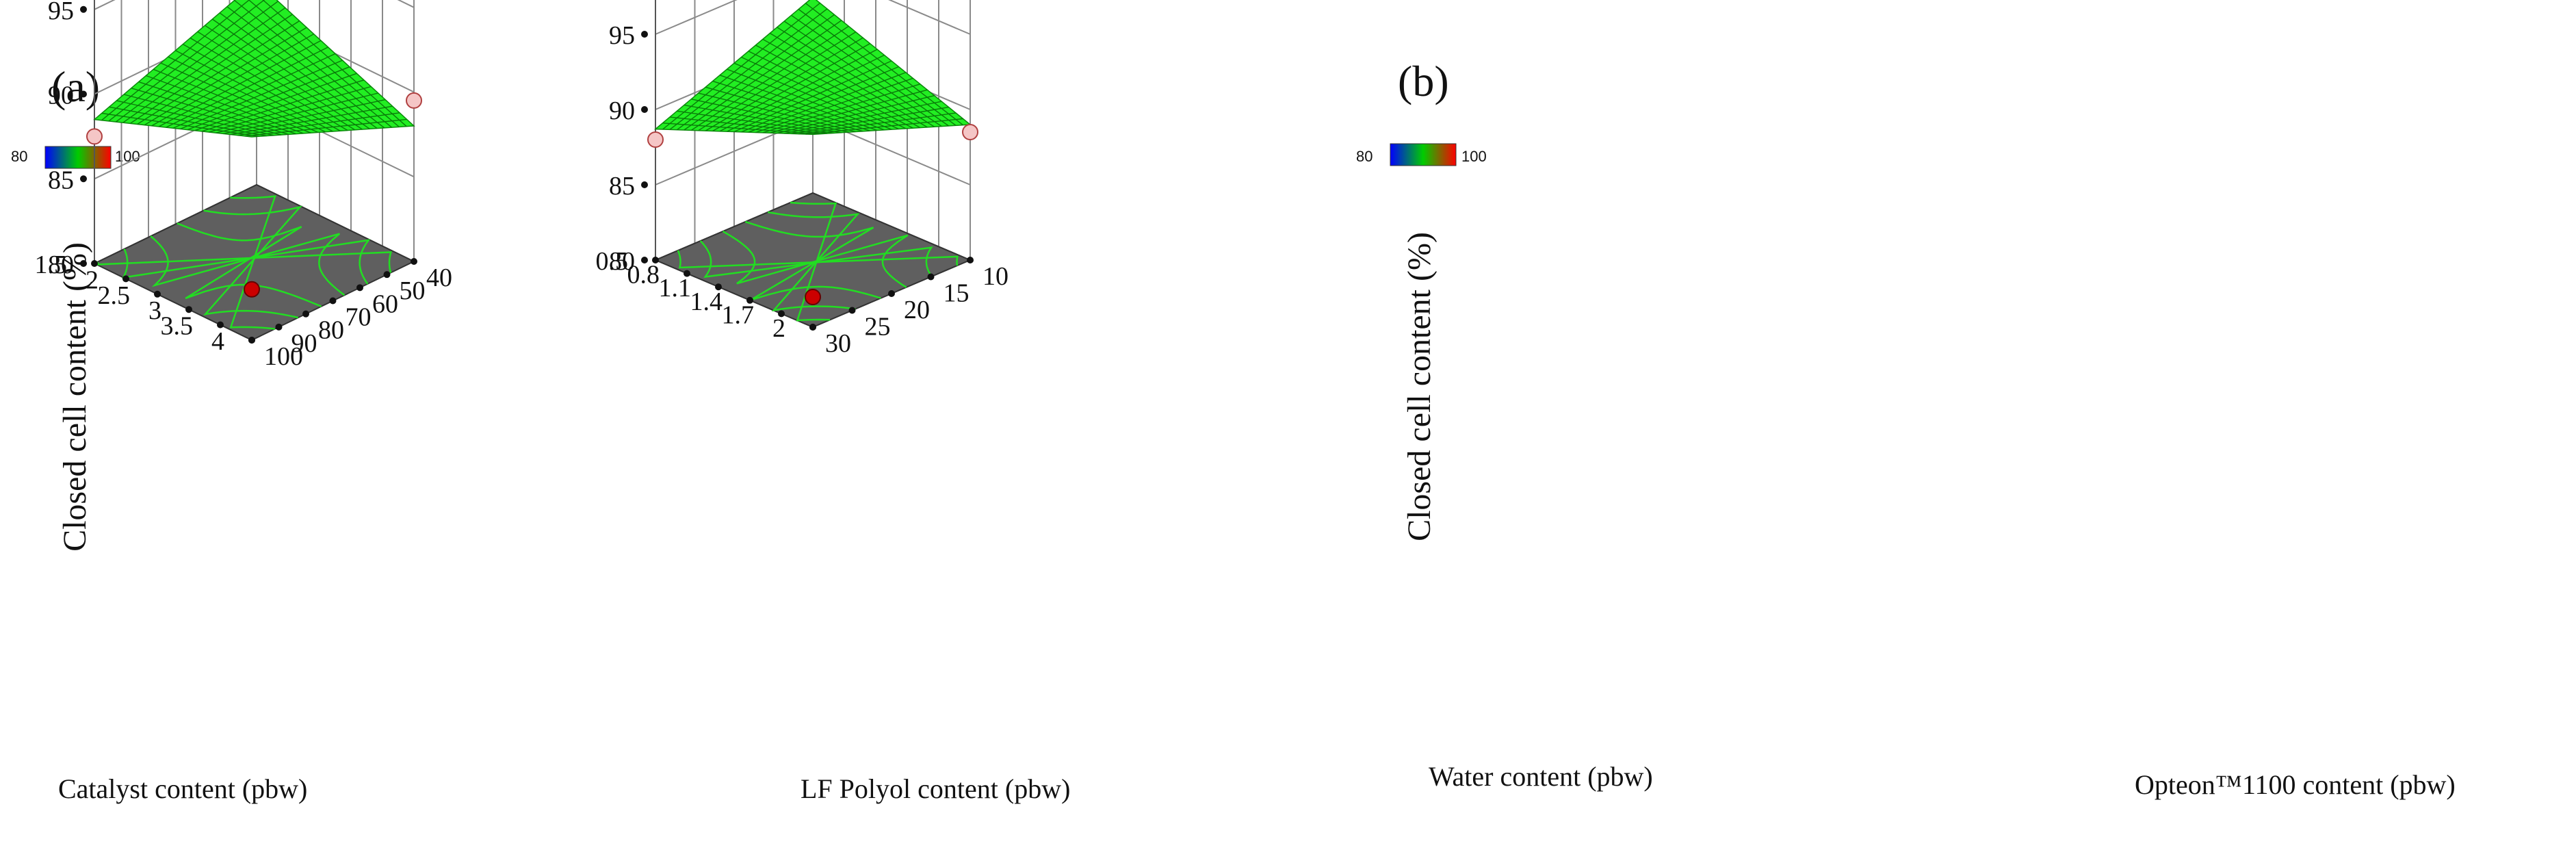 The height and width of the screenshot is (863, 2576). Describe the element at coordinates (283, 356) in the screenshot. I see `y-tick-label: 100` at that location.